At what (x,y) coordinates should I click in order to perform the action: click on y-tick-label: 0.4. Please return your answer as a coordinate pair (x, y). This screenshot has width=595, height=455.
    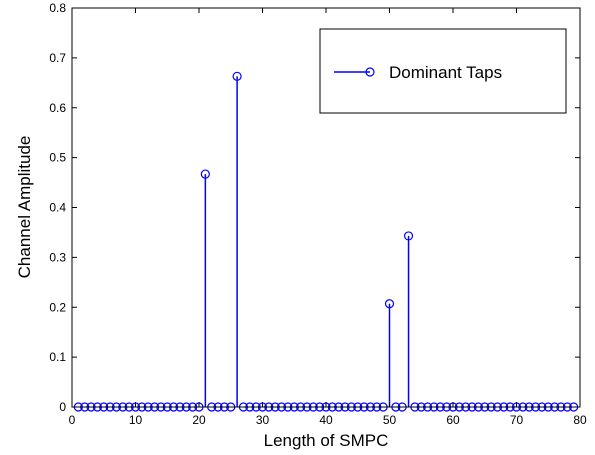
    Looking at the image, I should click on (57, 208).